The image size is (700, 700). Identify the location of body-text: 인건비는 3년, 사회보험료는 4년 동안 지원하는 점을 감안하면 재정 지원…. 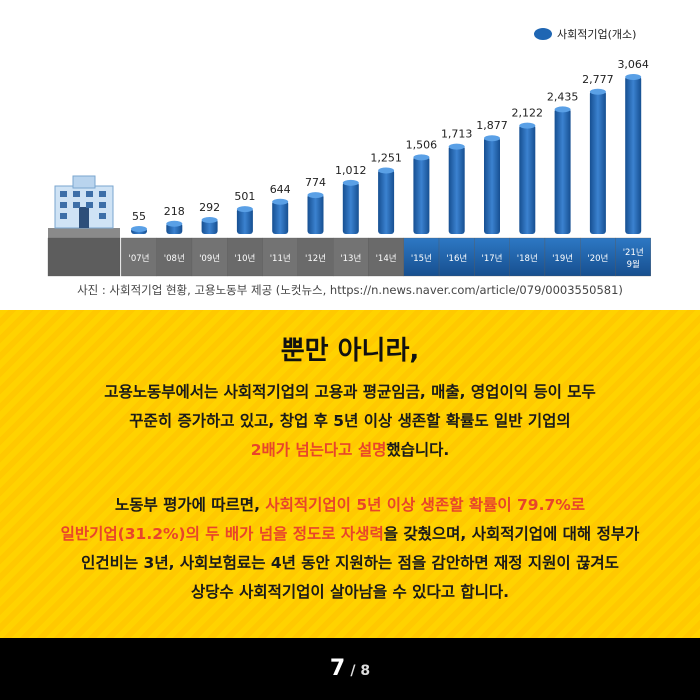
(350, 563).